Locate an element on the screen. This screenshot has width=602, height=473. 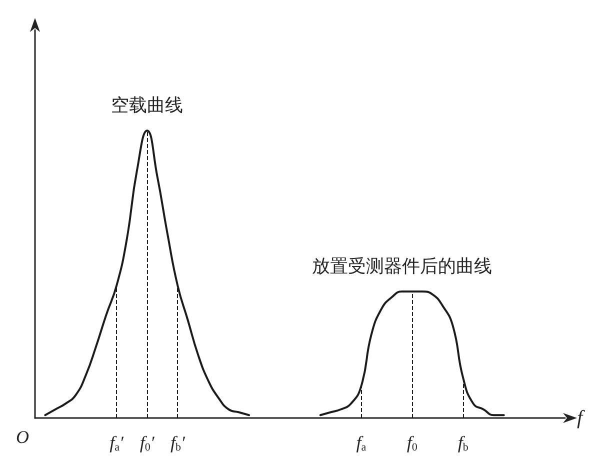
x-axis-title: f is located at coordinates (581, 418).